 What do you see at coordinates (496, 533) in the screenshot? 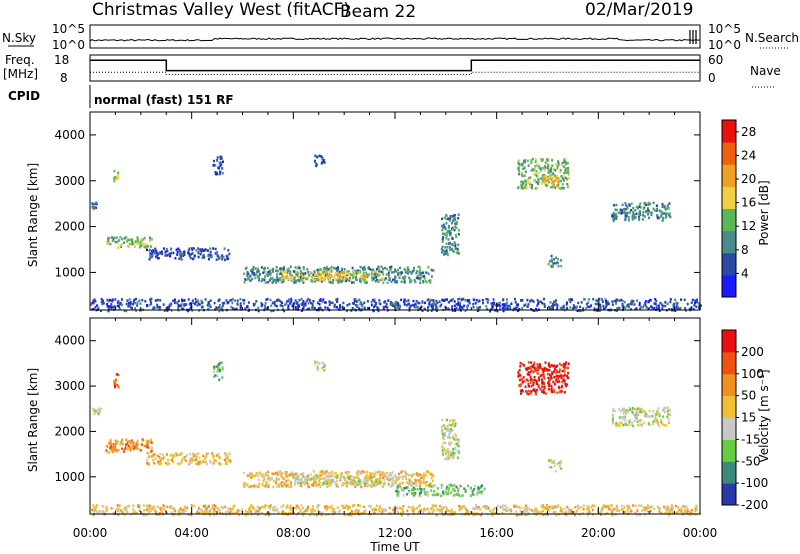
I see `x-tick-label: 16:00` at bounding box center [496, 533].